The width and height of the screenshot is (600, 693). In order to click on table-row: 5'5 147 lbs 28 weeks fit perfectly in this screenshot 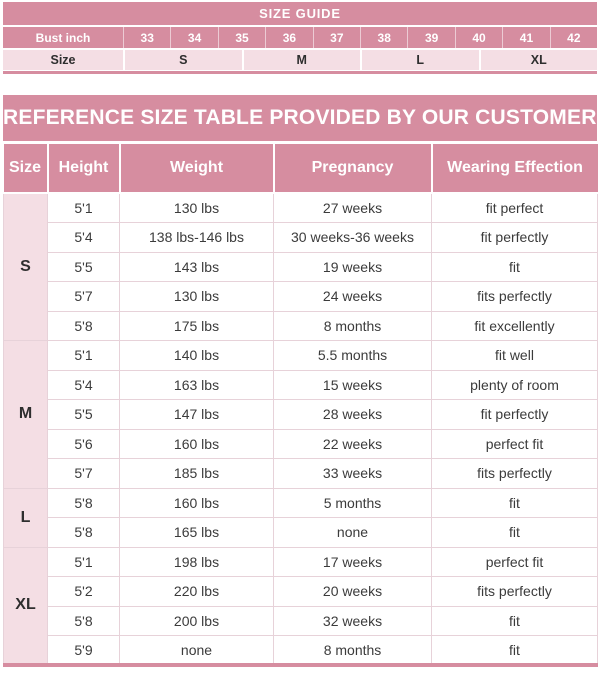, I will do `click(301, 414)`.